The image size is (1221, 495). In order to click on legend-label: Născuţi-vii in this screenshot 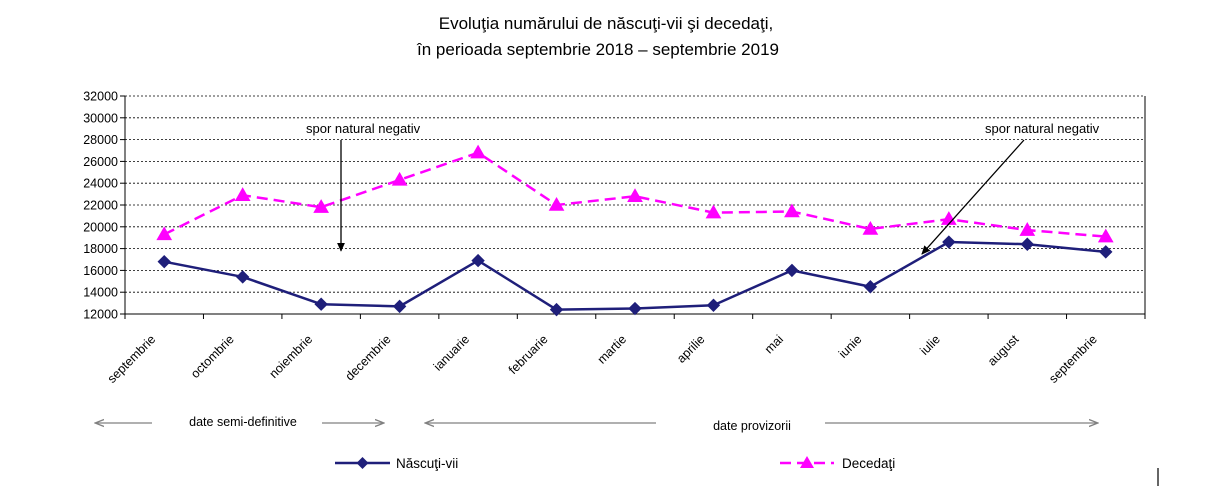, I will do `click(427, 463)`.